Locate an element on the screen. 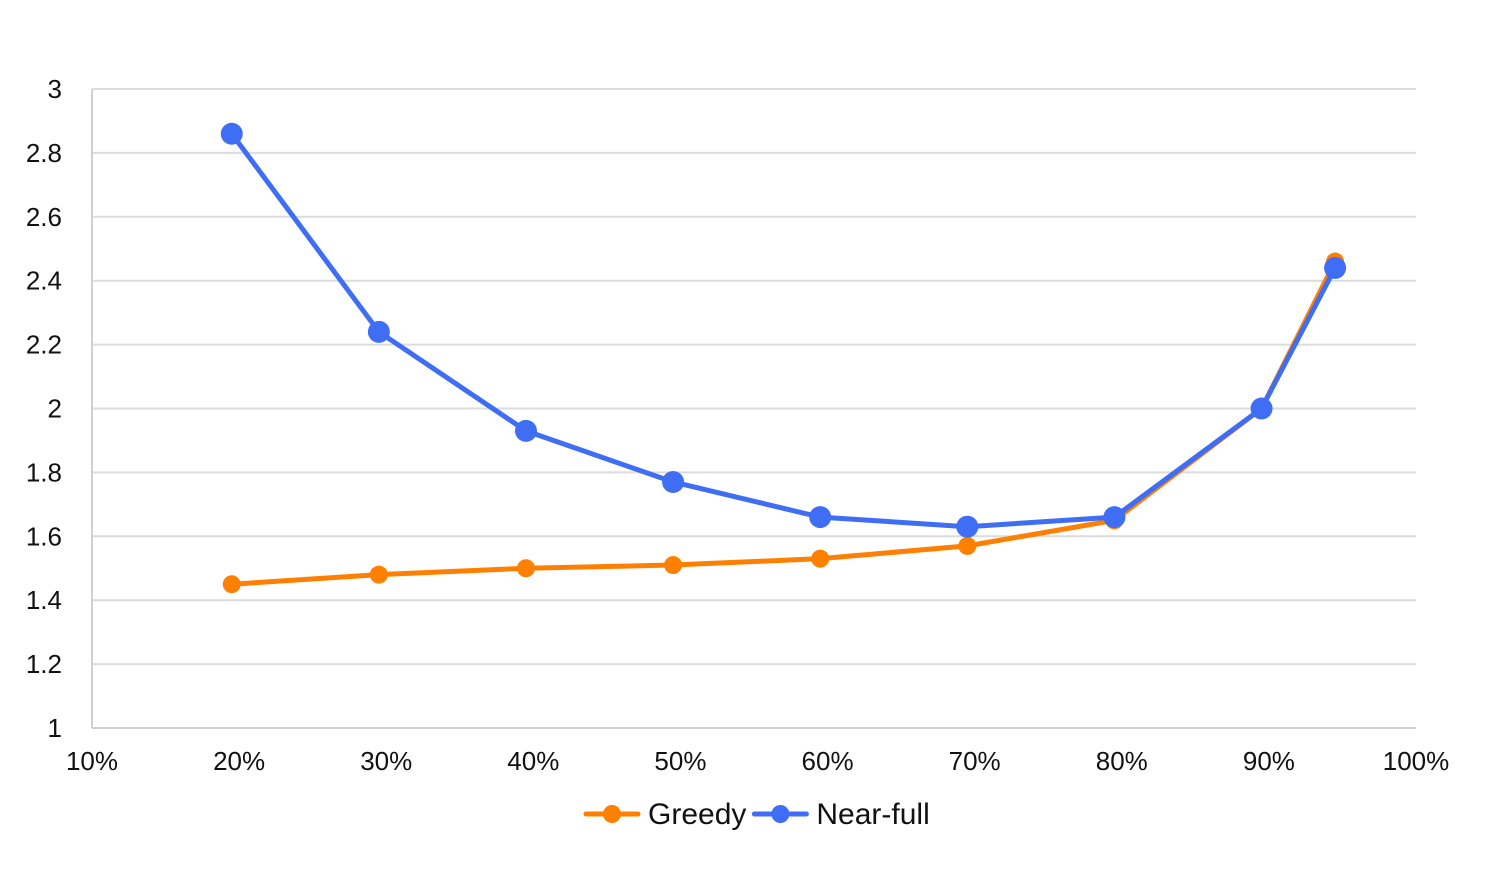 The image size is (1496, 888). x-tick-label: 50% is located at coordinates (680, 761).